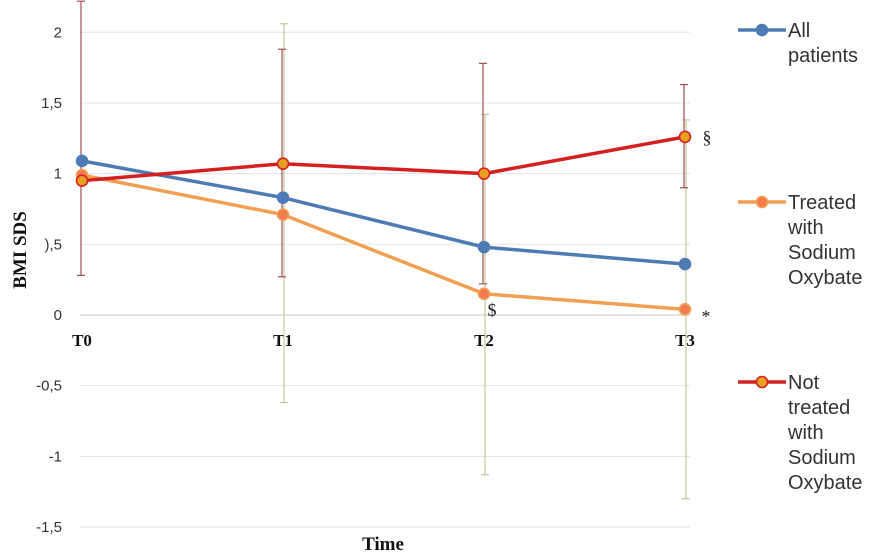 Image resolution: width=886 pixels, height=555 pixels. I want to click on legend-label: treated, so click(819, 408).